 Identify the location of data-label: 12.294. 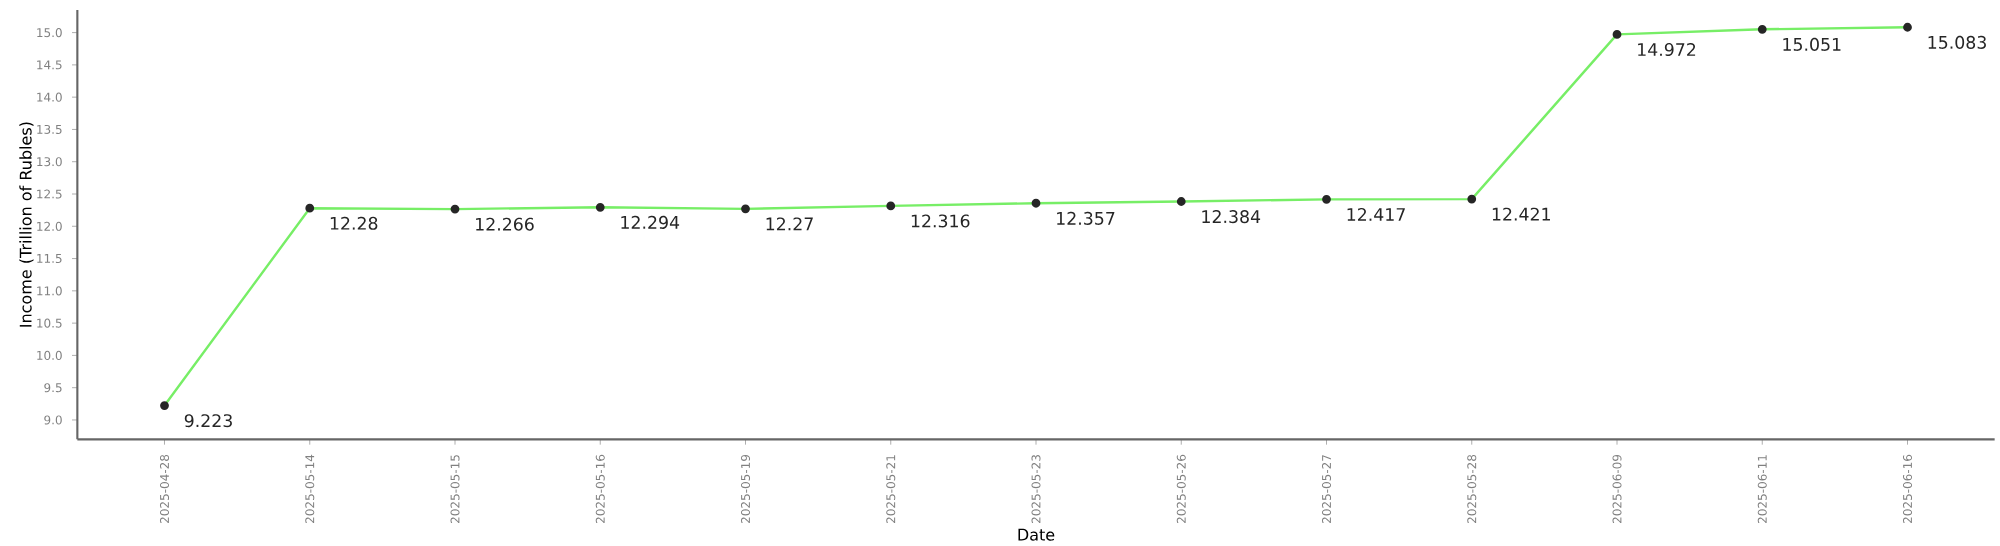
(650, 222).